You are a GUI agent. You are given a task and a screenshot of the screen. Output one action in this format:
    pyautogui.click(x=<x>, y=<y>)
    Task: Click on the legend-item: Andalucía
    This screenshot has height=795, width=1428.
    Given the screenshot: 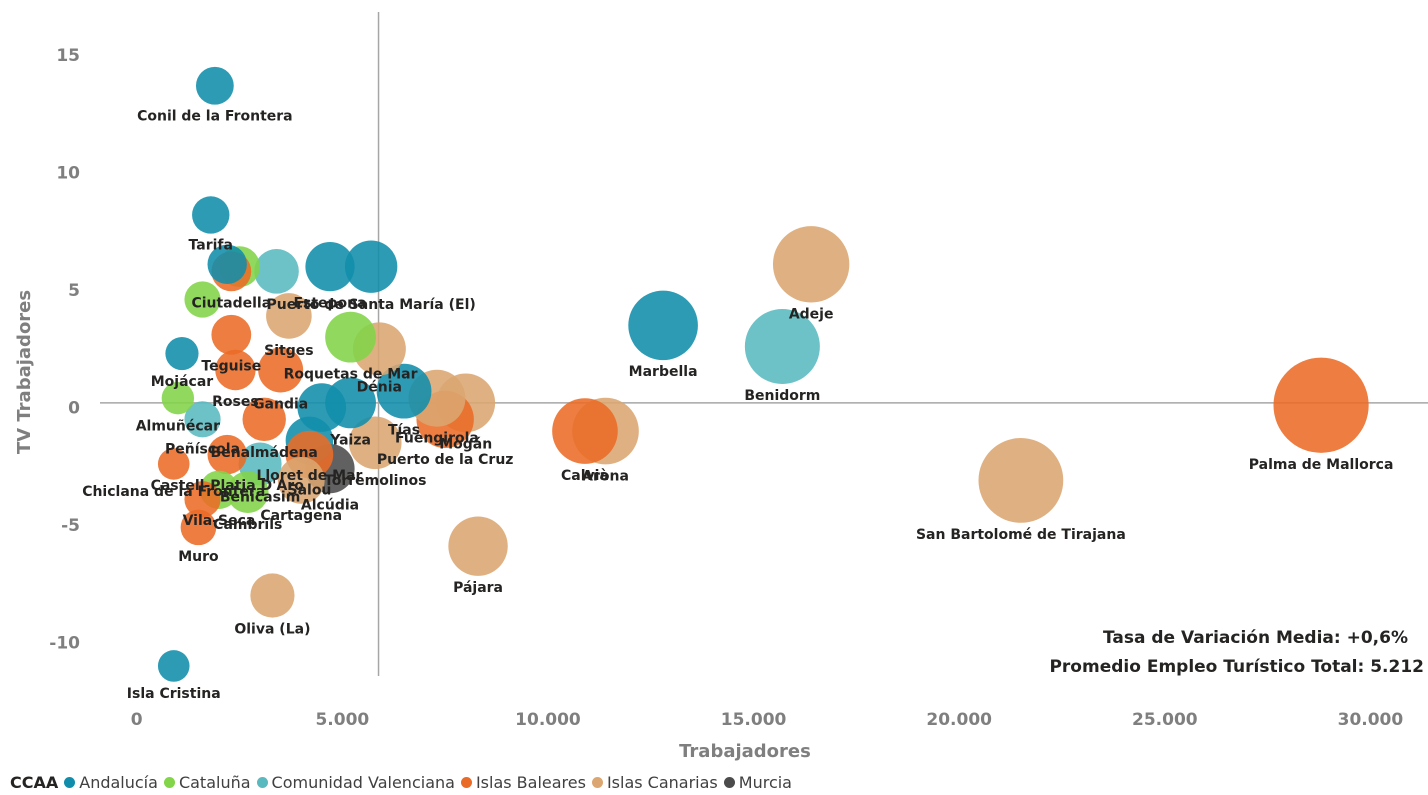 What is the action you would take?
    pyautogui.click(x=111, y=782)
    